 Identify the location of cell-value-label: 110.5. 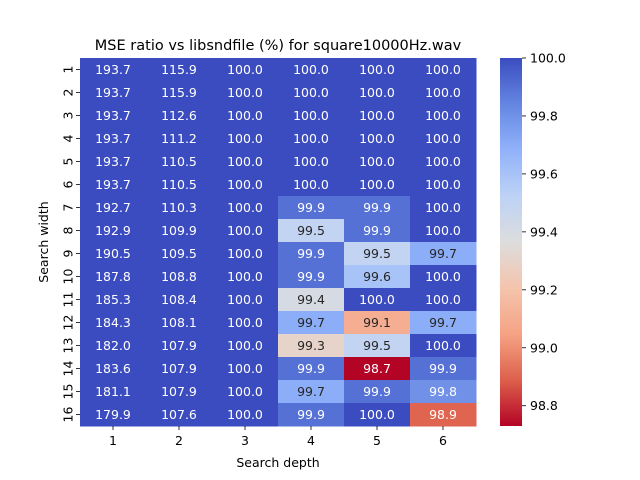
(179, 184).